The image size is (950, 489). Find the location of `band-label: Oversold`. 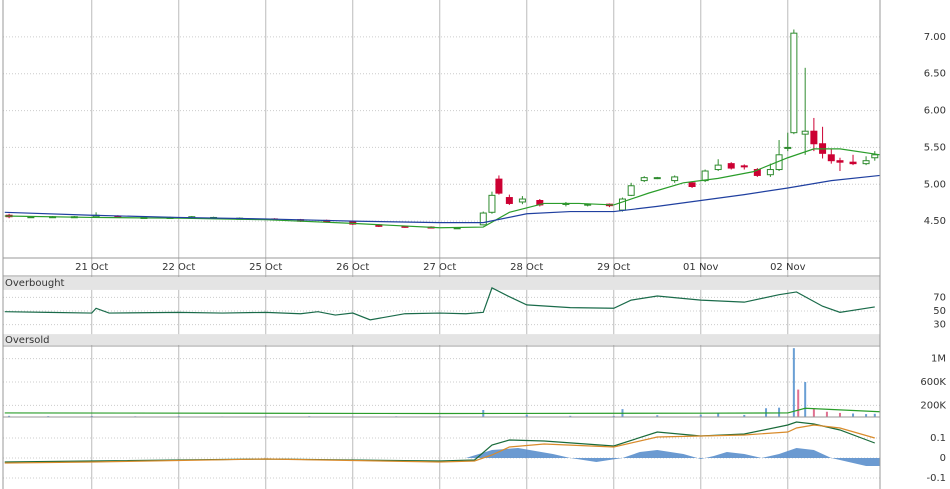

band-label: Oversold is located at coordinates (27, 340).